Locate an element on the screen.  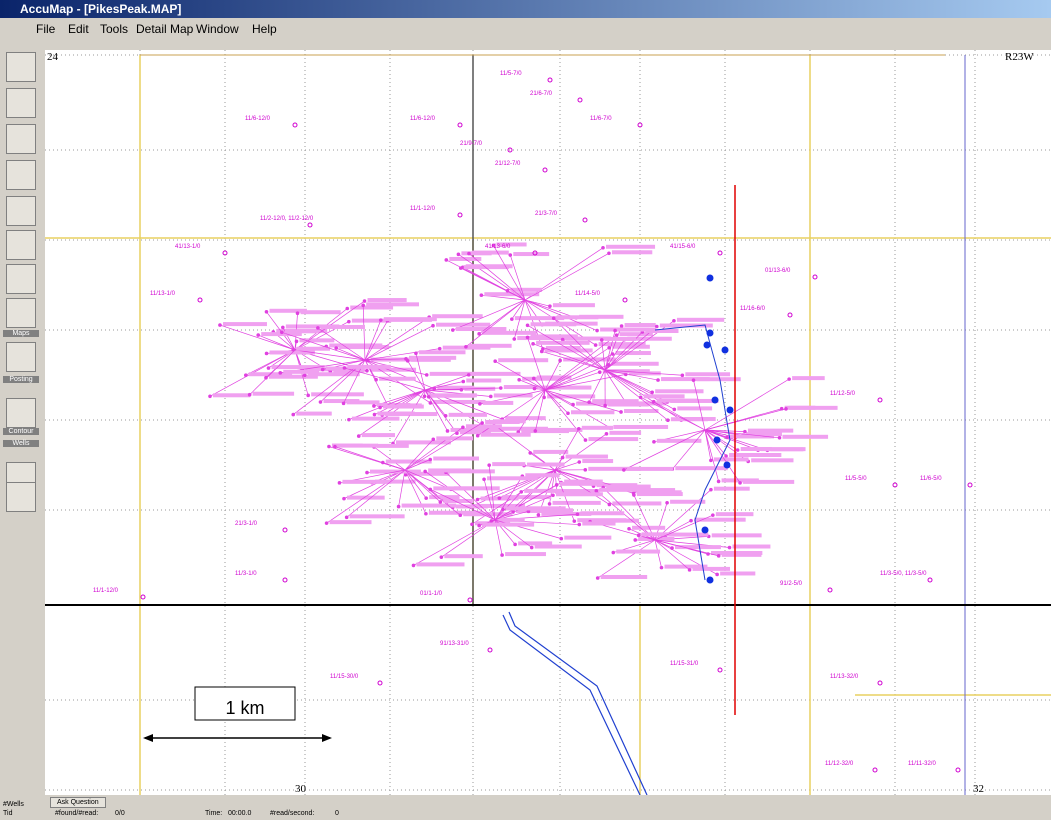
menu-item: Help is located at coordinates (264, 29).